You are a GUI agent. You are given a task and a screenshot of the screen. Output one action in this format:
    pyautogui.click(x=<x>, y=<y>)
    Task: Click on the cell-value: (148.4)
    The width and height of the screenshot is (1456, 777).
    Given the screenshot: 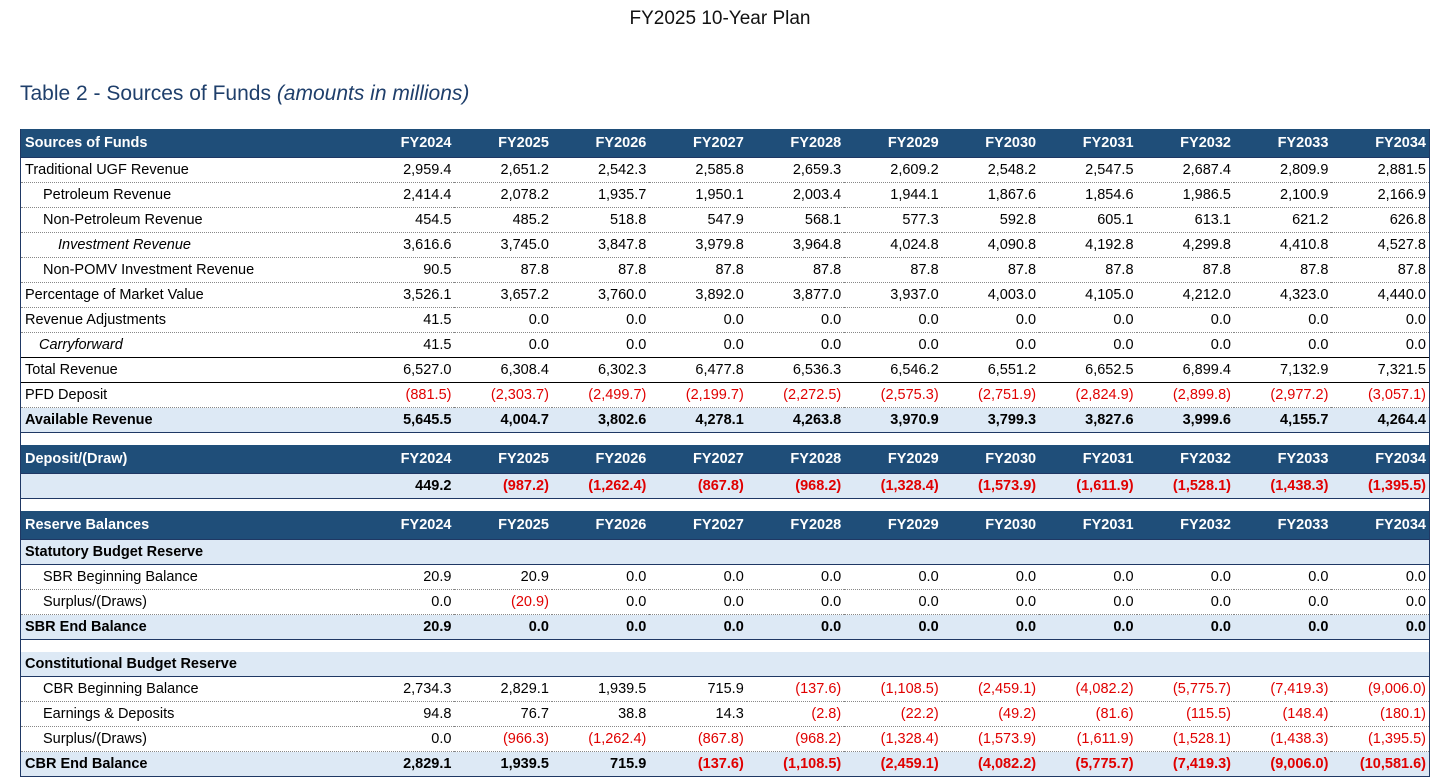 What is the action you would take?
    pyautogui.click(x=1282, y=714)
    